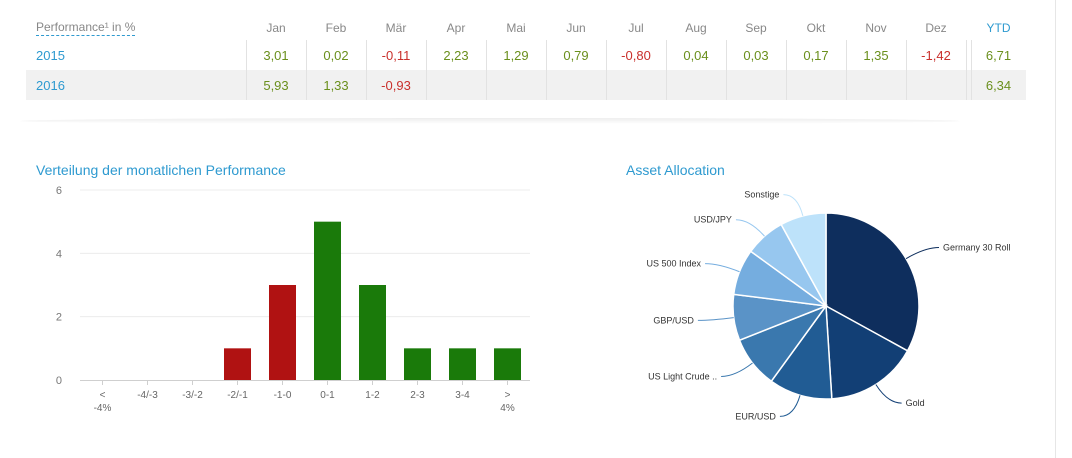 The width and height of the screenshot is (1072, 458). Describe the element at coordinates (761, 195) in the screenshot. I see `pie-label: Sonstige` at that location.